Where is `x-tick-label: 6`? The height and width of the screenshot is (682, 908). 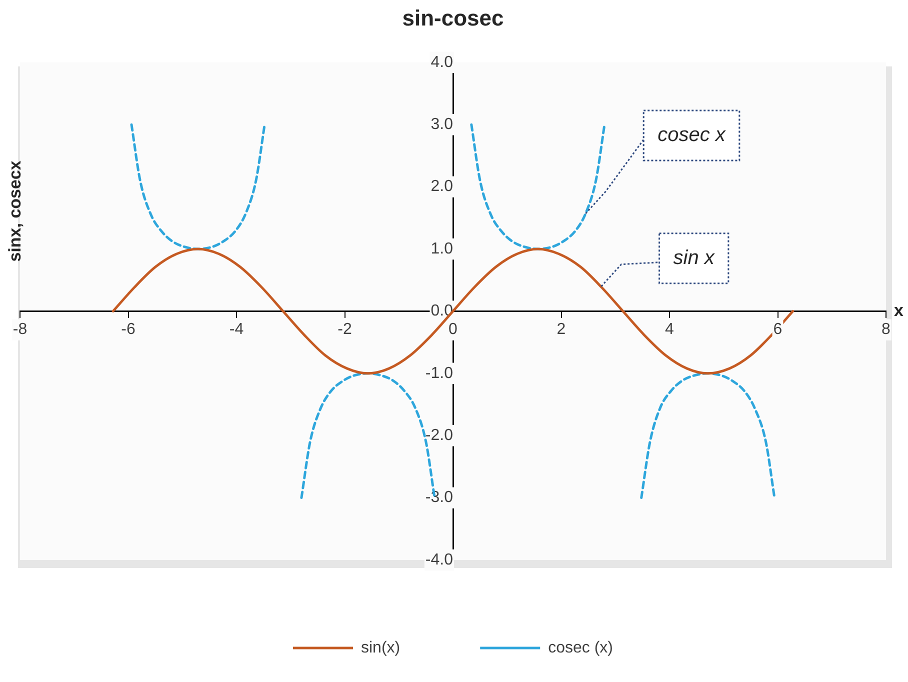 x-tick-label: 6 is located at coordinates (777, 329).